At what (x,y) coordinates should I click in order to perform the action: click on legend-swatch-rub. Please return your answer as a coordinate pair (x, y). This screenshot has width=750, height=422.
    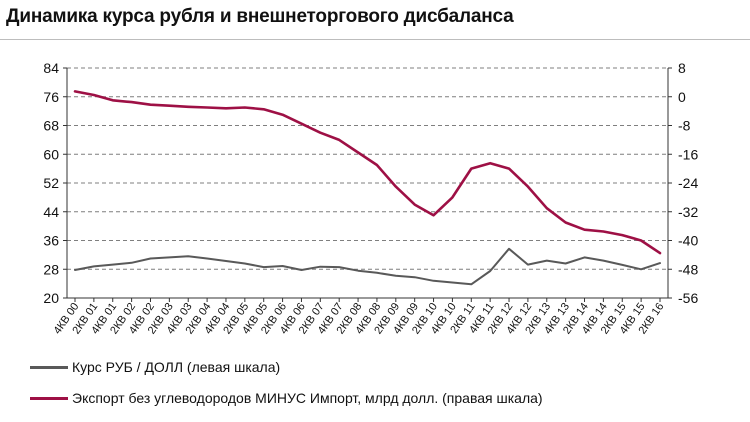
    Looking at the image, I should click on (49, 367).